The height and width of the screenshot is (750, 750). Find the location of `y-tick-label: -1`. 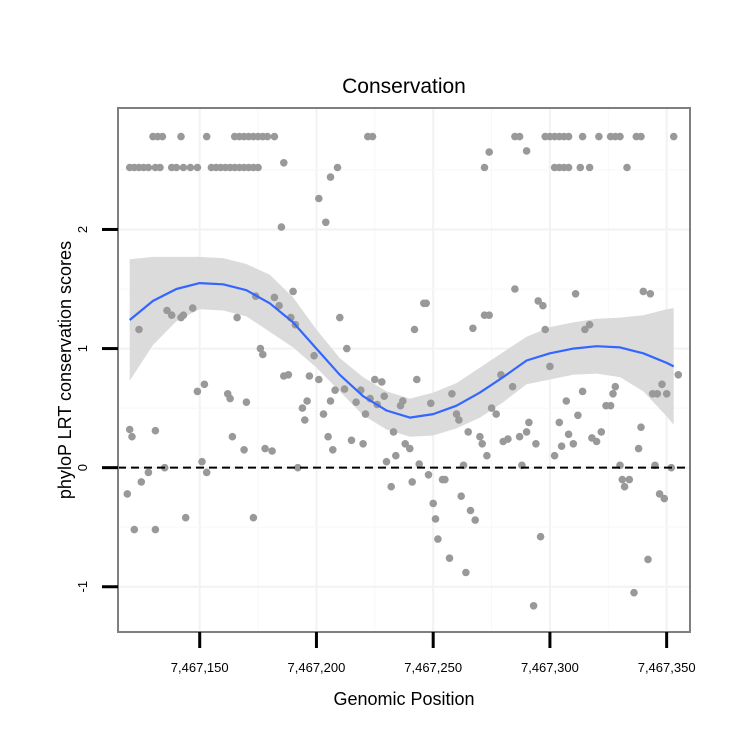

y-tick-label: -1 is located at coordinates (82, 587).